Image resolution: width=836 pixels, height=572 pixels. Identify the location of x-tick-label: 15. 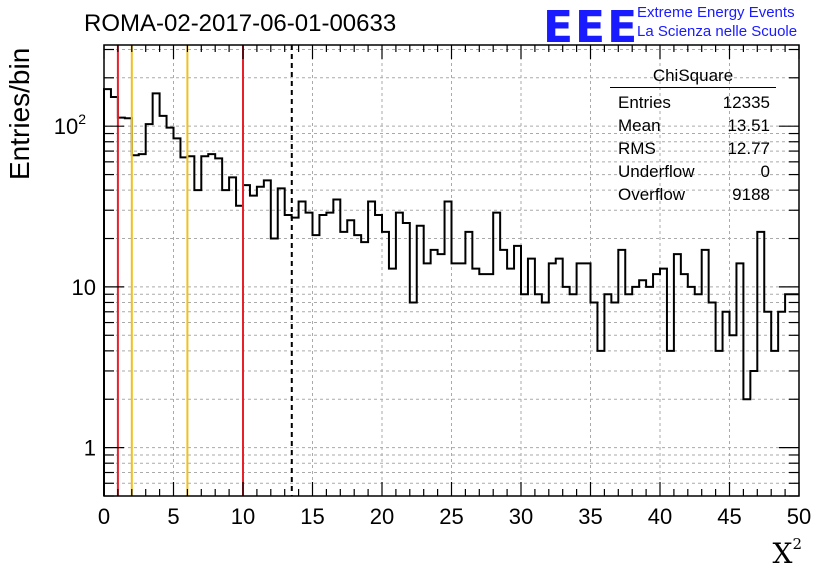
(312, 516).